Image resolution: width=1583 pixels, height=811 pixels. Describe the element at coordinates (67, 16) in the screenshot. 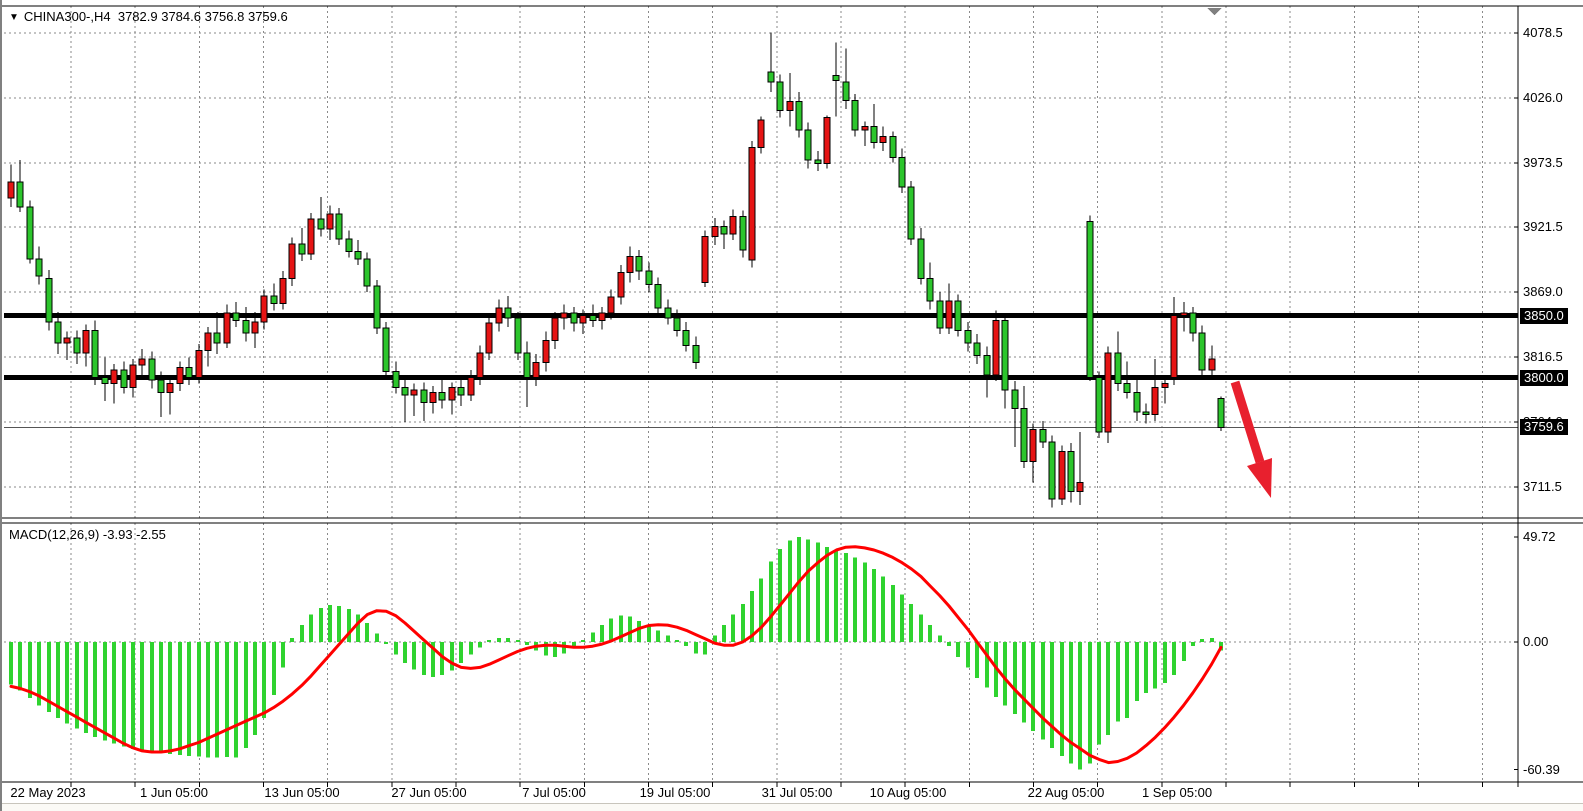

I see `symbol-timeframe: CHINA300-,H4` at that location.